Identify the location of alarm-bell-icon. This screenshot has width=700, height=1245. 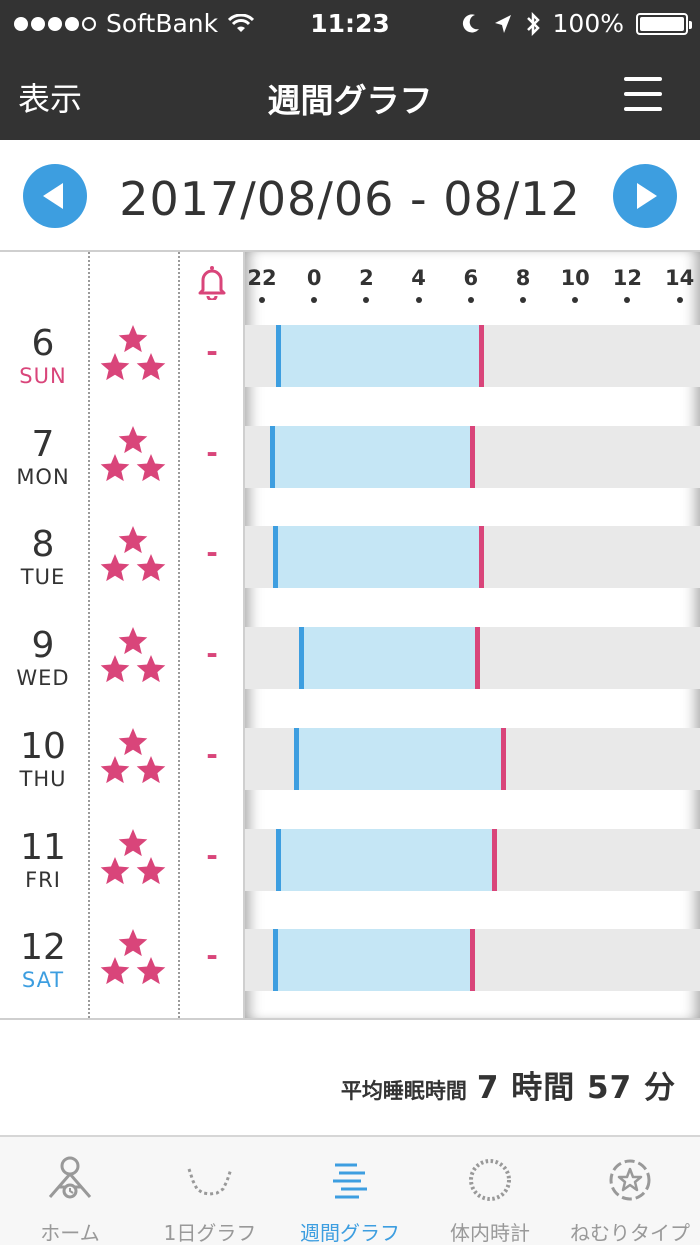
(212, 283).